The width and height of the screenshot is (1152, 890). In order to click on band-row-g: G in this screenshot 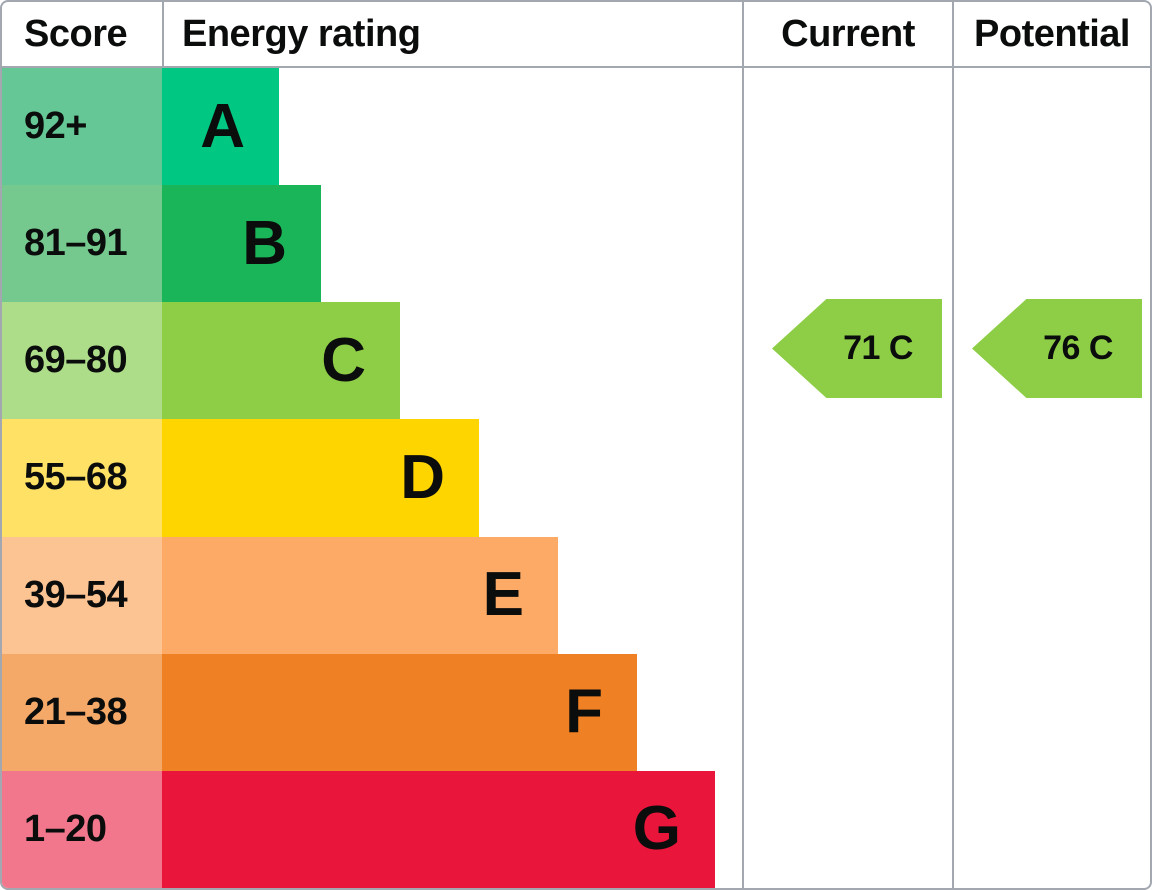, I will do `click(452, 829)`.